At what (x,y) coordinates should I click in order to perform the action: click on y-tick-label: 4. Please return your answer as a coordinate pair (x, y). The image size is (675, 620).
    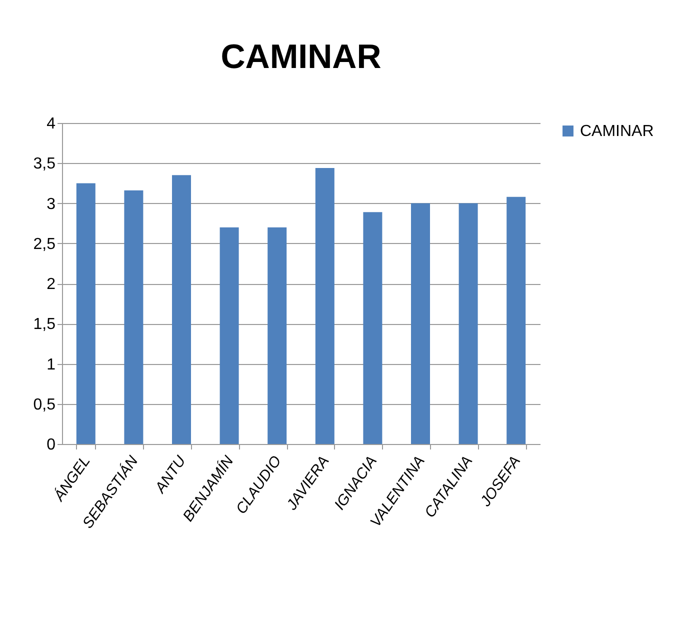
    Looking at the image, I should click on (51, 124).